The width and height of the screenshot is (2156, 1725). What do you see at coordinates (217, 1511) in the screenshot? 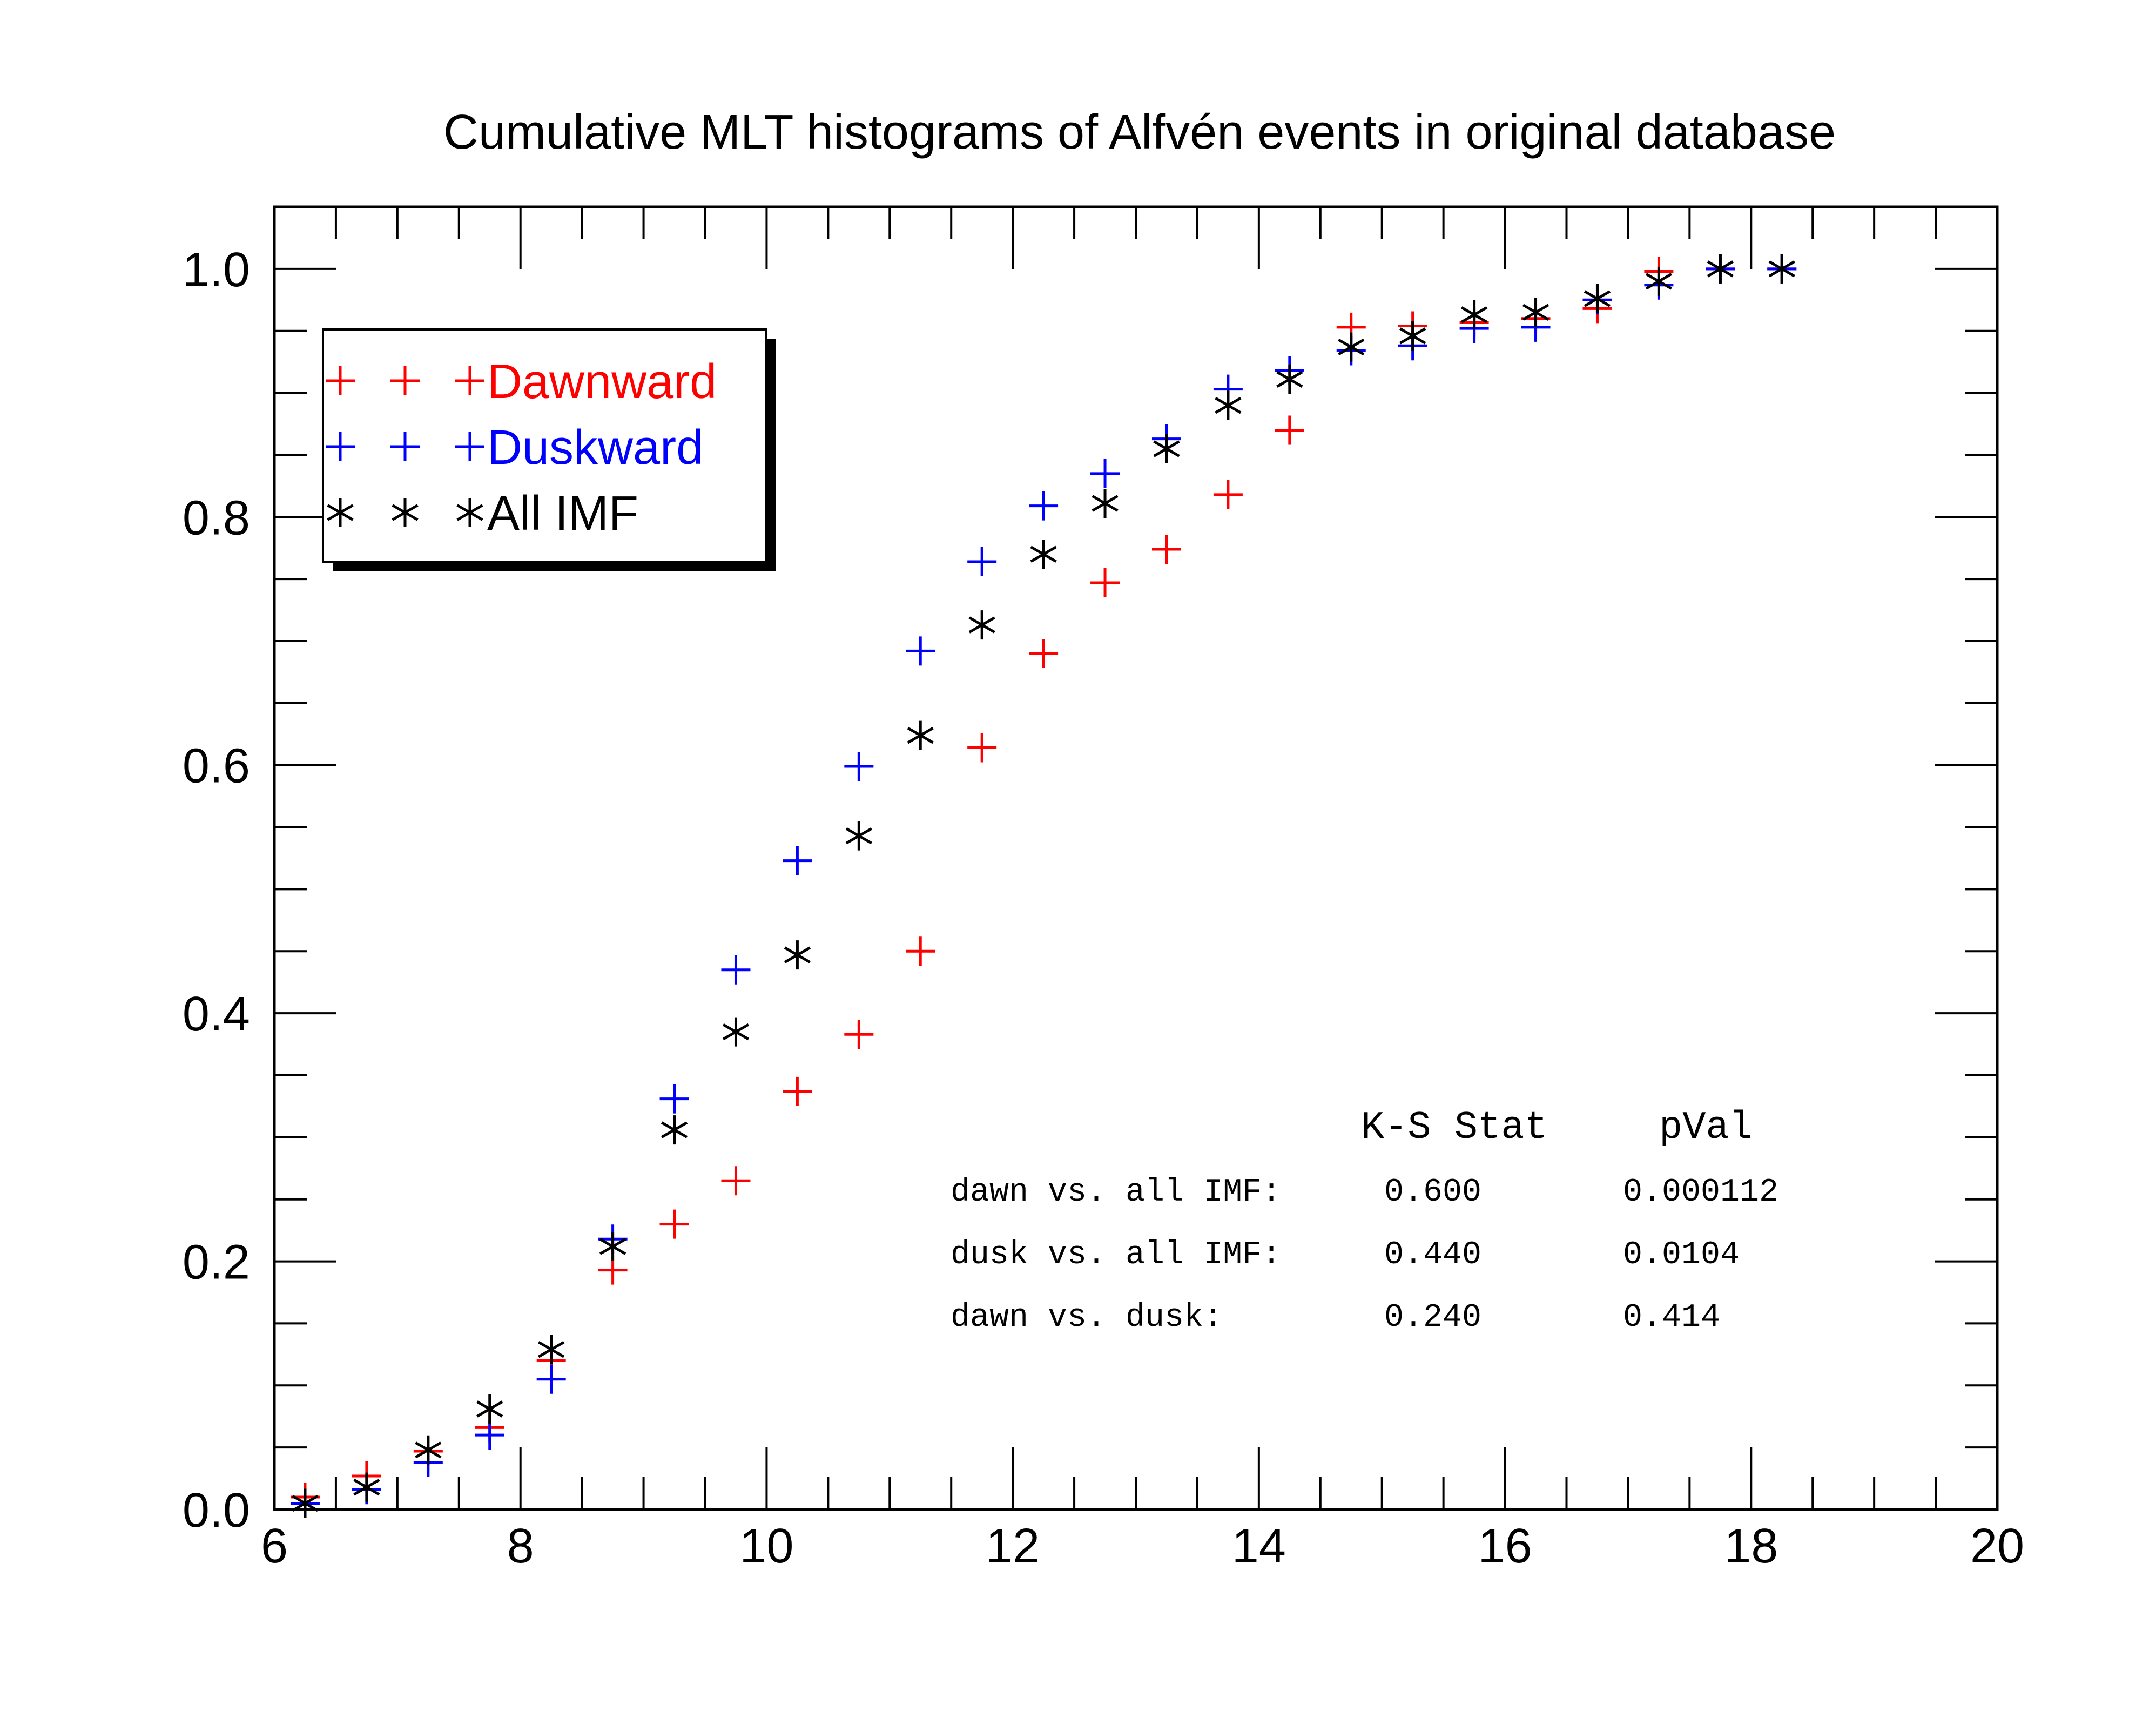
I see `y-tick-label: 0.0` at bounding box center [217, 1511].